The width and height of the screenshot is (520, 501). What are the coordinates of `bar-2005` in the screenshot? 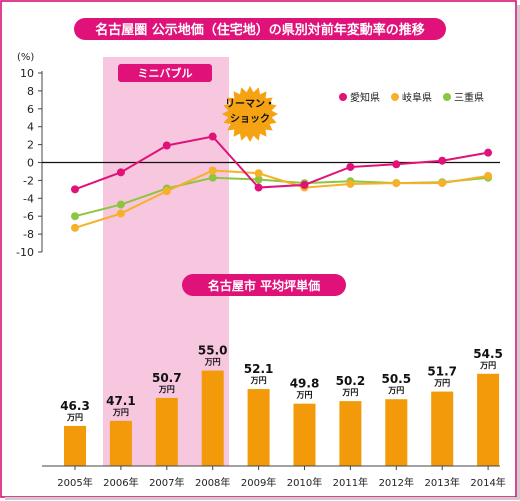 It's located at (75, 445).